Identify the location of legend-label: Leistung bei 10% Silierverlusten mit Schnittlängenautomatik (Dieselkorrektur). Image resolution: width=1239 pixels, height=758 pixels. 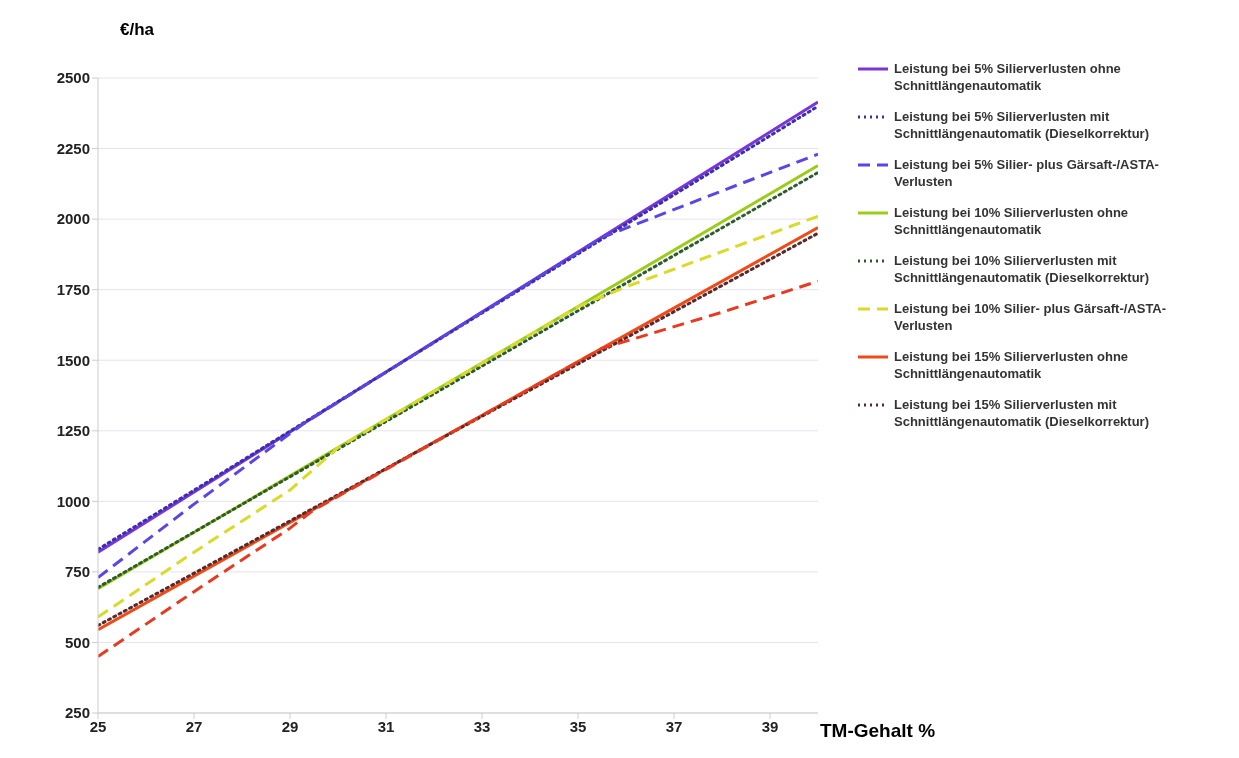
(1022, 269).